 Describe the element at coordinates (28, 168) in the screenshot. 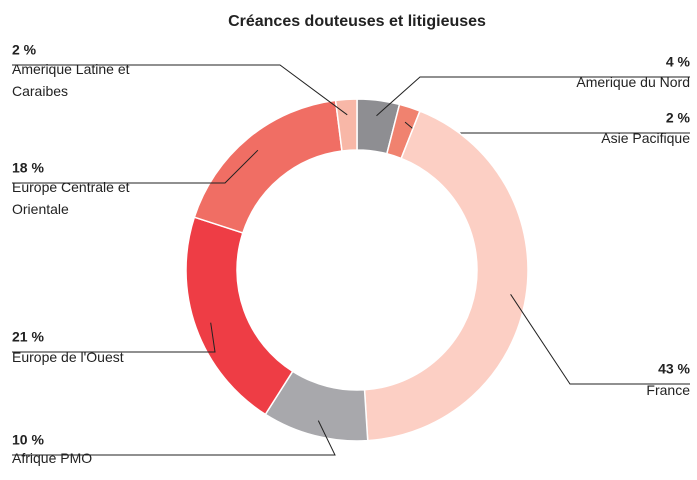

I see `value-label: 18 %` at that location.